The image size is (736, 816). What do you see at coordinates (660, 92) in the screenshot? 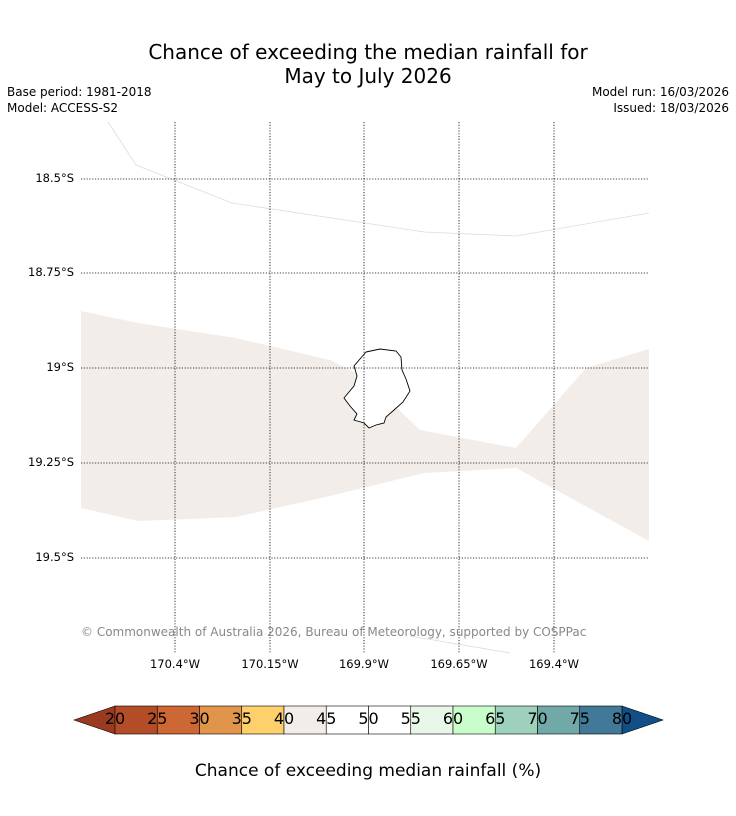
I see `model-run-label: Model run: 16/03/2026` at bounding box center [660, 92].